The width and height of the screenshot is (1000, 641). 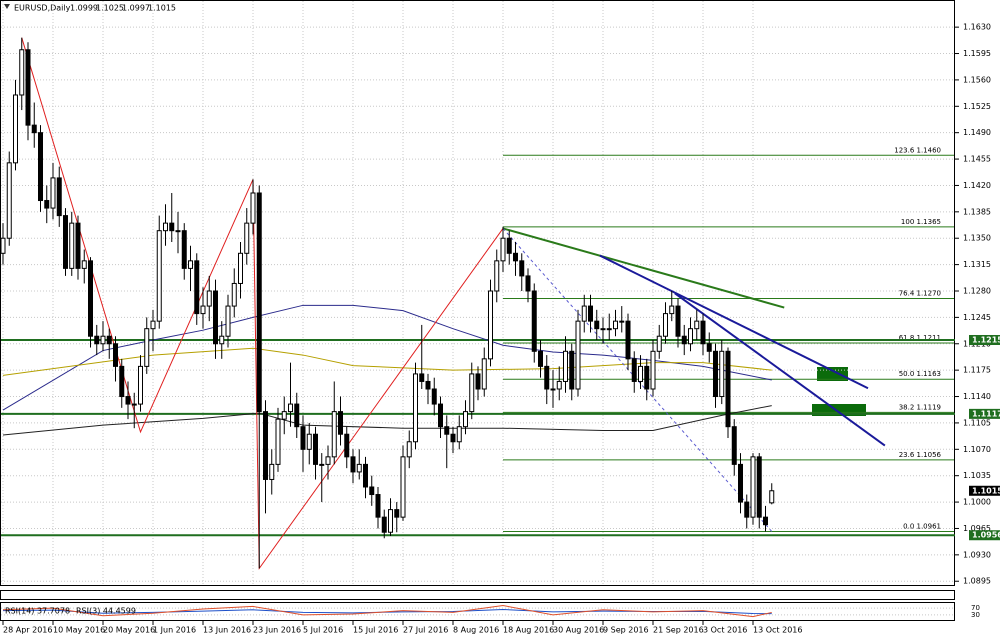 I want to click on x-tick-label: 28 Apr 2016, so click(x=27, y=630).